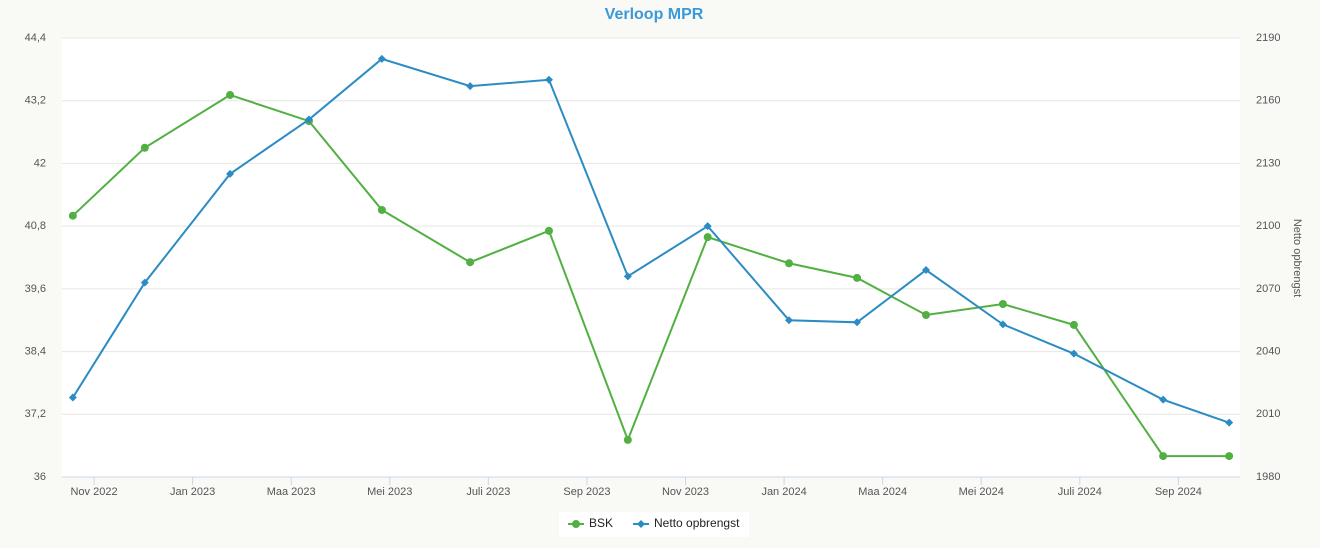 This screenshot has width=1320, height=548. What do you see at coordinates (981, 492) in the screenshot?
I see `x-tick-label: Mei 2024` at bounding box center [981, 492].